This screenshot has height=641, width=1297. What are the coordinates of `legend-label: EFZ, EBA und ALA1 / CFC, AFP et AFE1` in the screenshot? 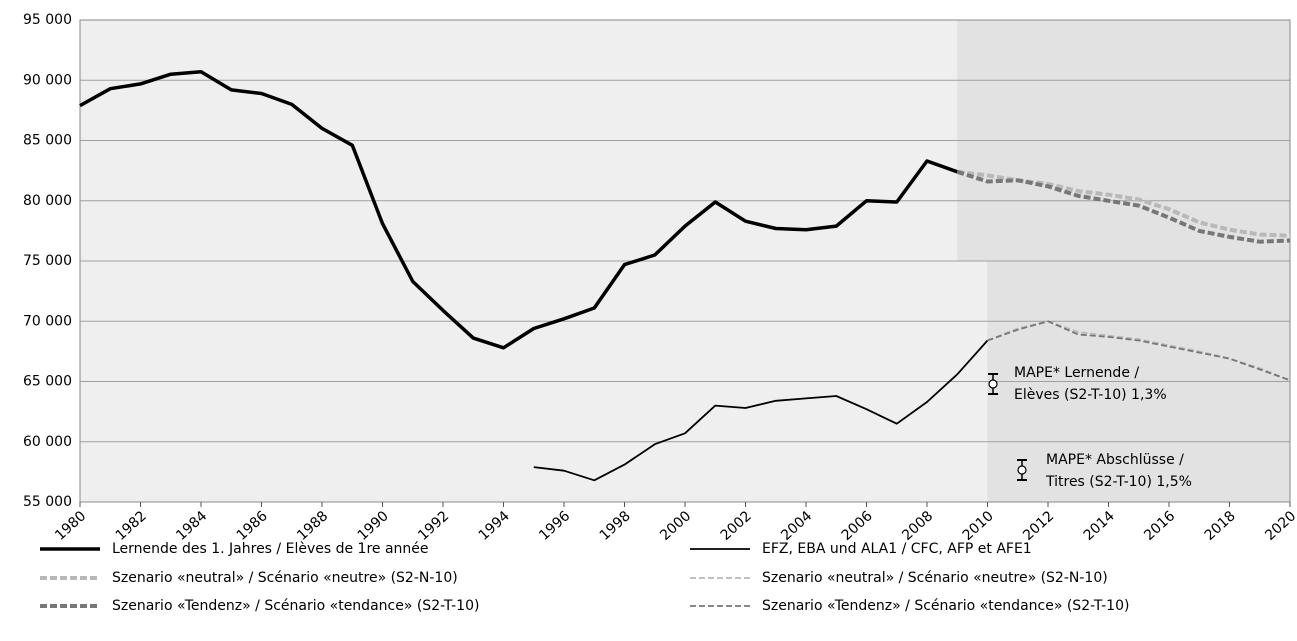 It's located at (897, 549).